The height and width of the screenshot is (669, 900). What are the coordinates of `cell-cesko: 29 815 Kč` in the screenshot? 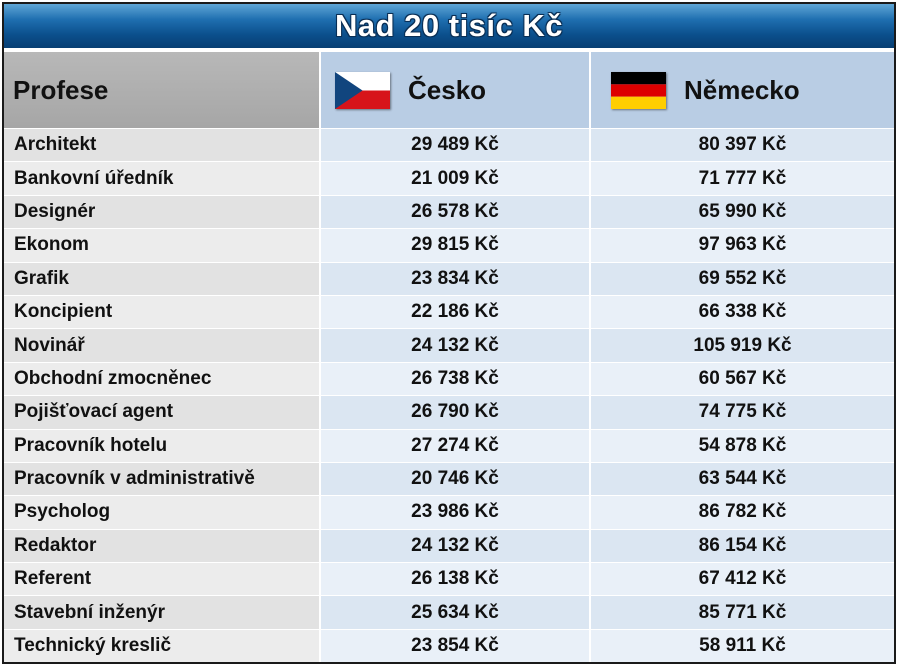 It's located at (454, 245).